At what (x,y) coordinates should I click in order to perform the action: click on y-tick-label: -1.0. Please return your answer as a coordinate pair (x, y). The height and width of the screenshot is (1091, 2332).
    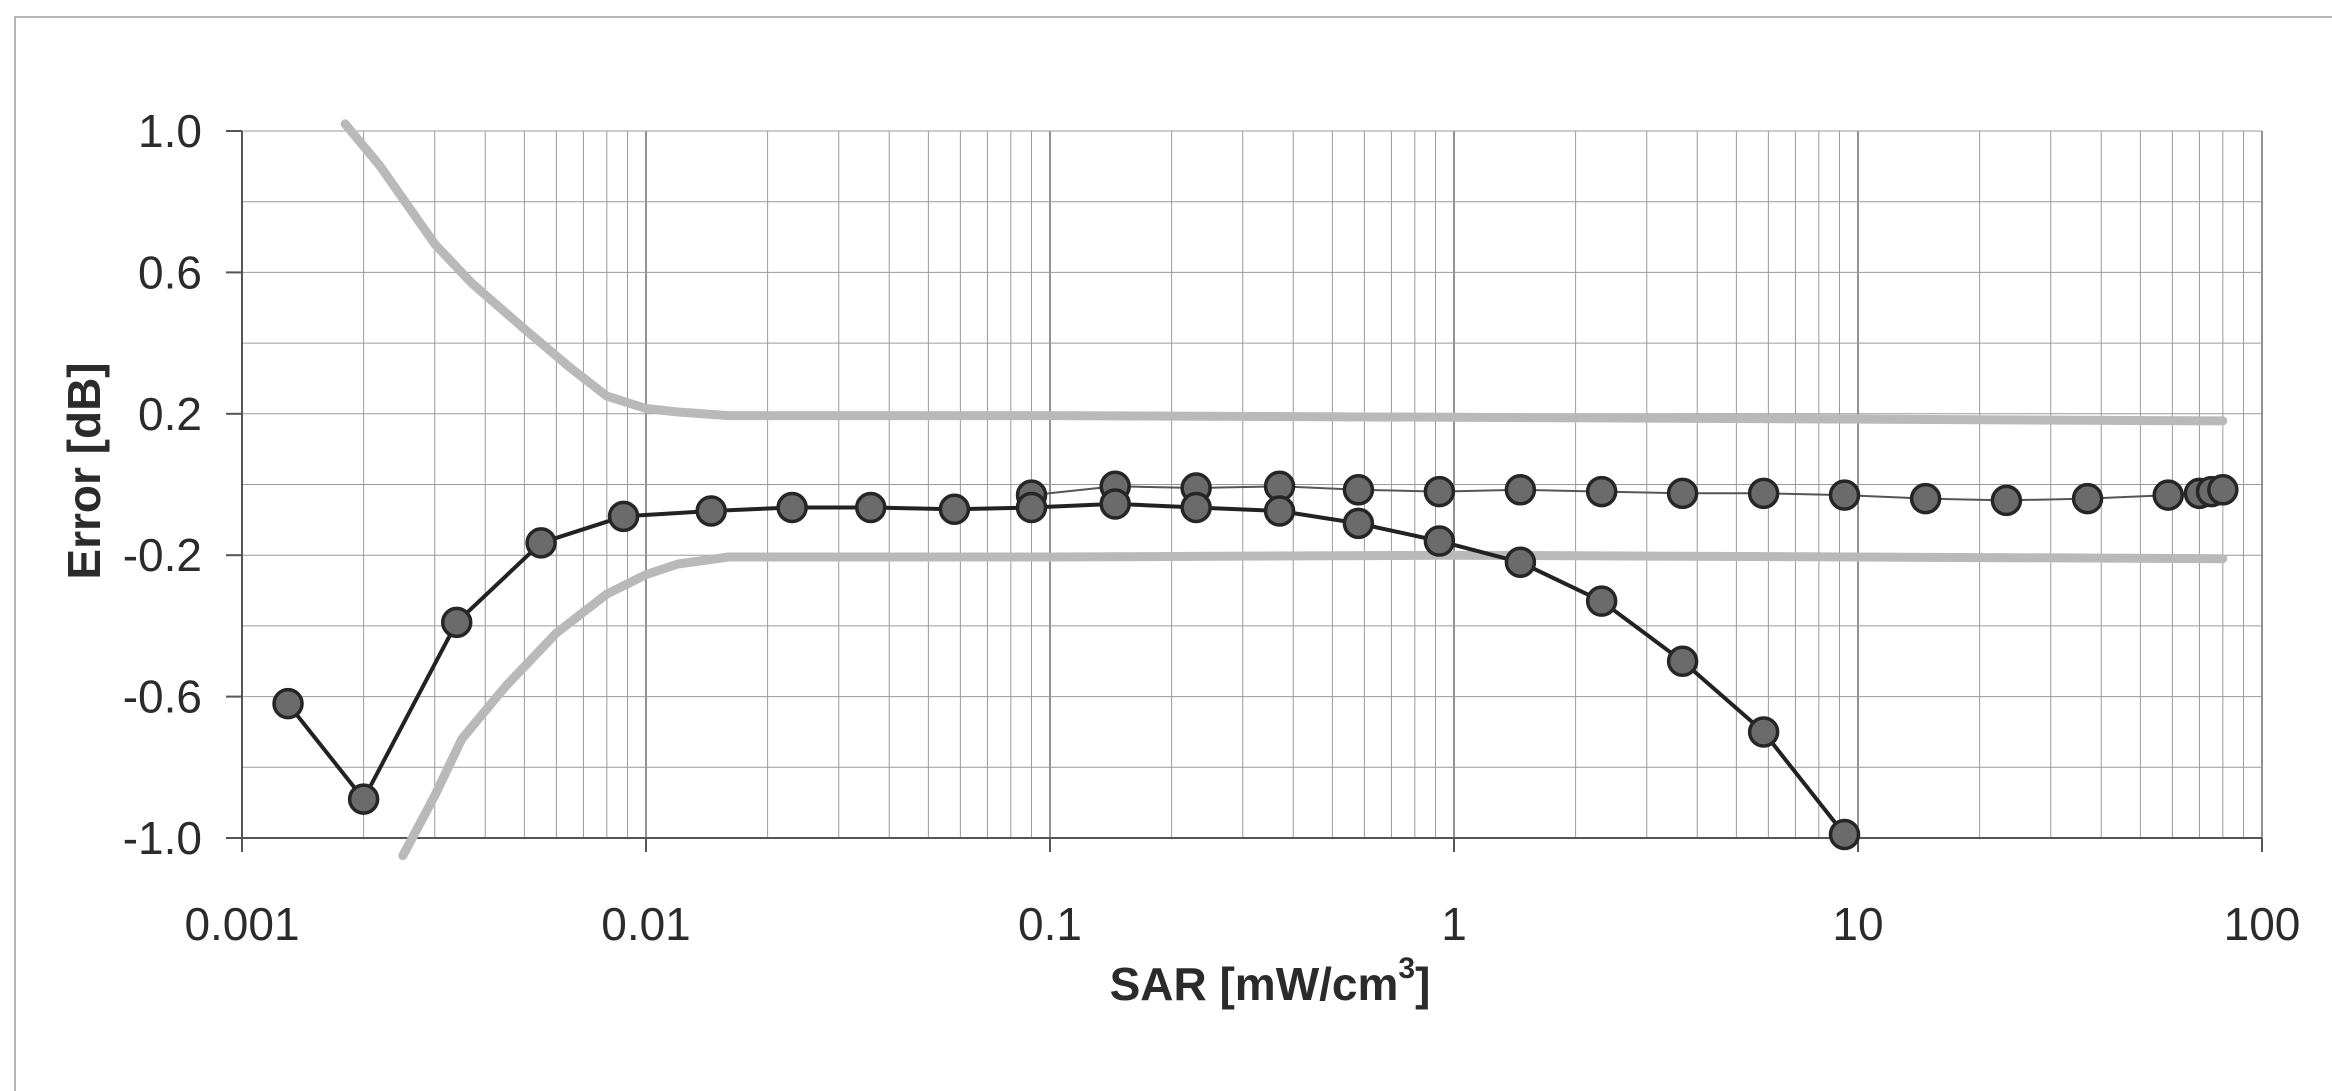
    Looking at the image, I should click on (162, 838).